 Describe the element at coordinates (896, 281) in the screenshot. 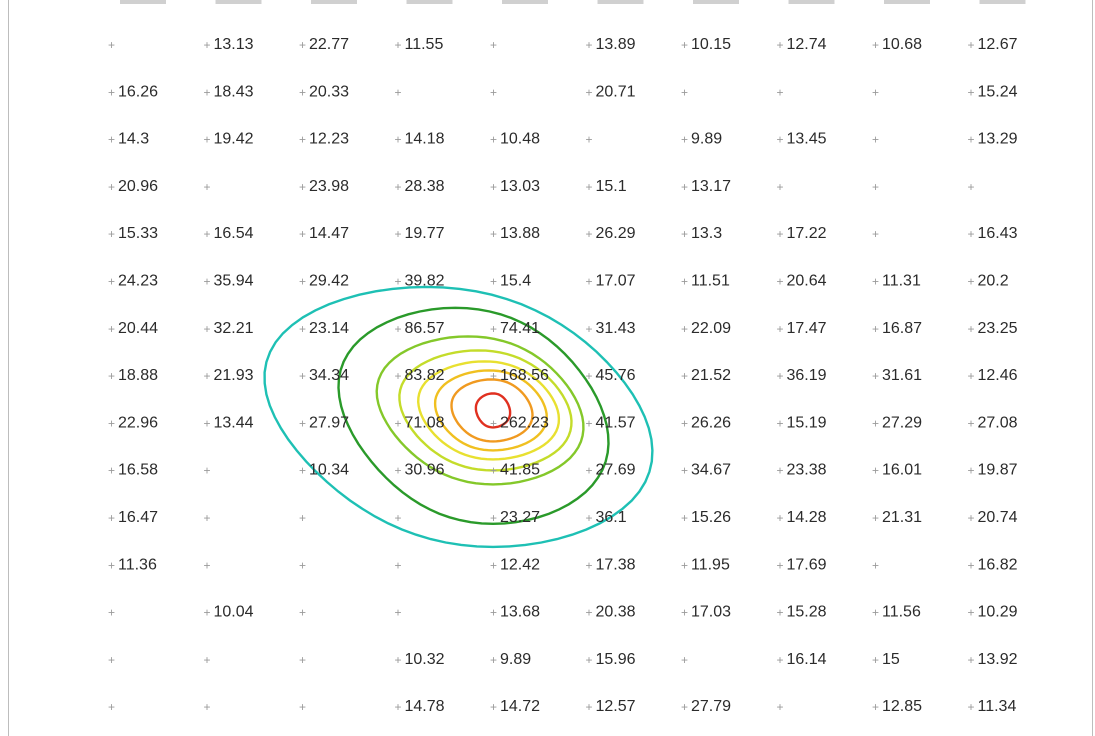

I see `grid-cell: +11.31` at that location.